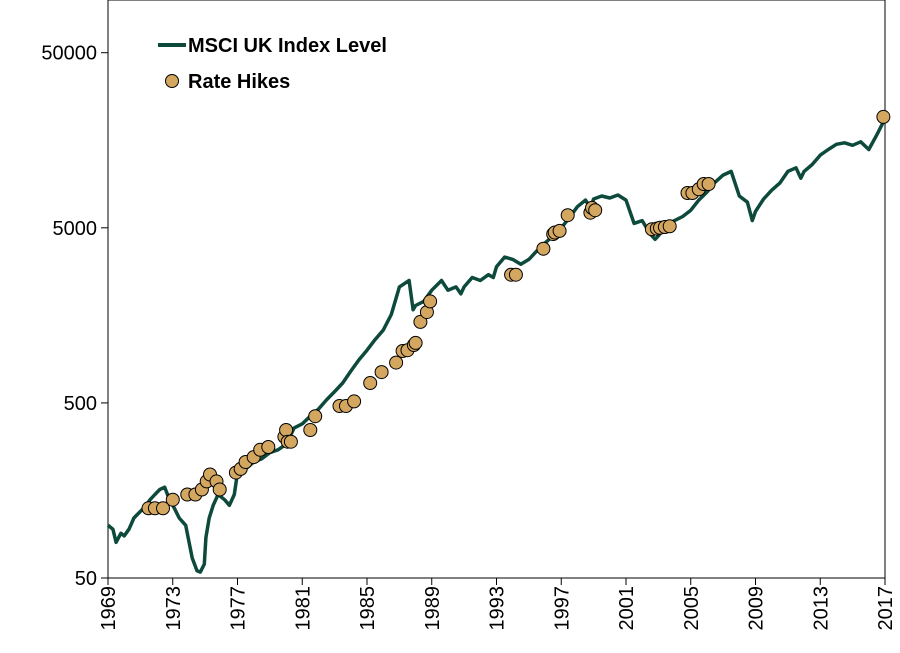 The image size is (900, 653). What do you see at coordinates (86, 579) in the screenshot?
I see `y-tick-label: 50` at bounding box center [86, 579].